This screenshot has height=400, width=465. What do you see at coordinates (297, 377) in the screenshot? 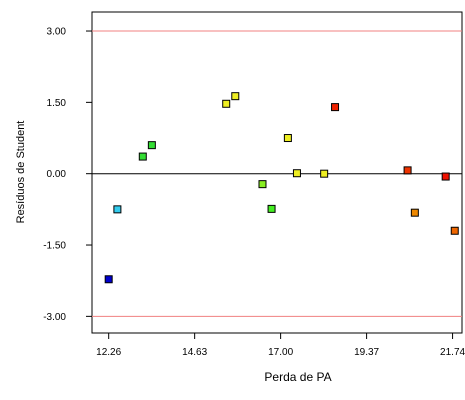
I see `x-axis-title: Perda de PA` at bounding box center [297, 377].